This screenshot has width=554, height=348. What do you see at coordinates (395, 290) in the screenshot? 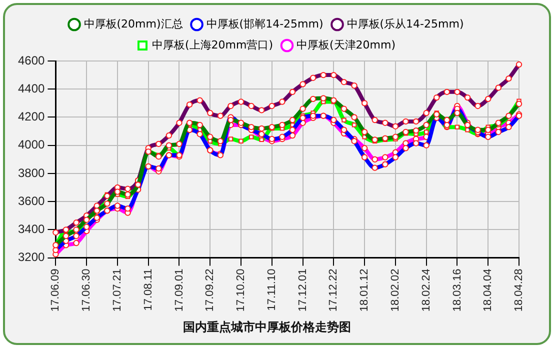
I see `x-tick-label: 18.02.02` at bounding box center [395, 290].